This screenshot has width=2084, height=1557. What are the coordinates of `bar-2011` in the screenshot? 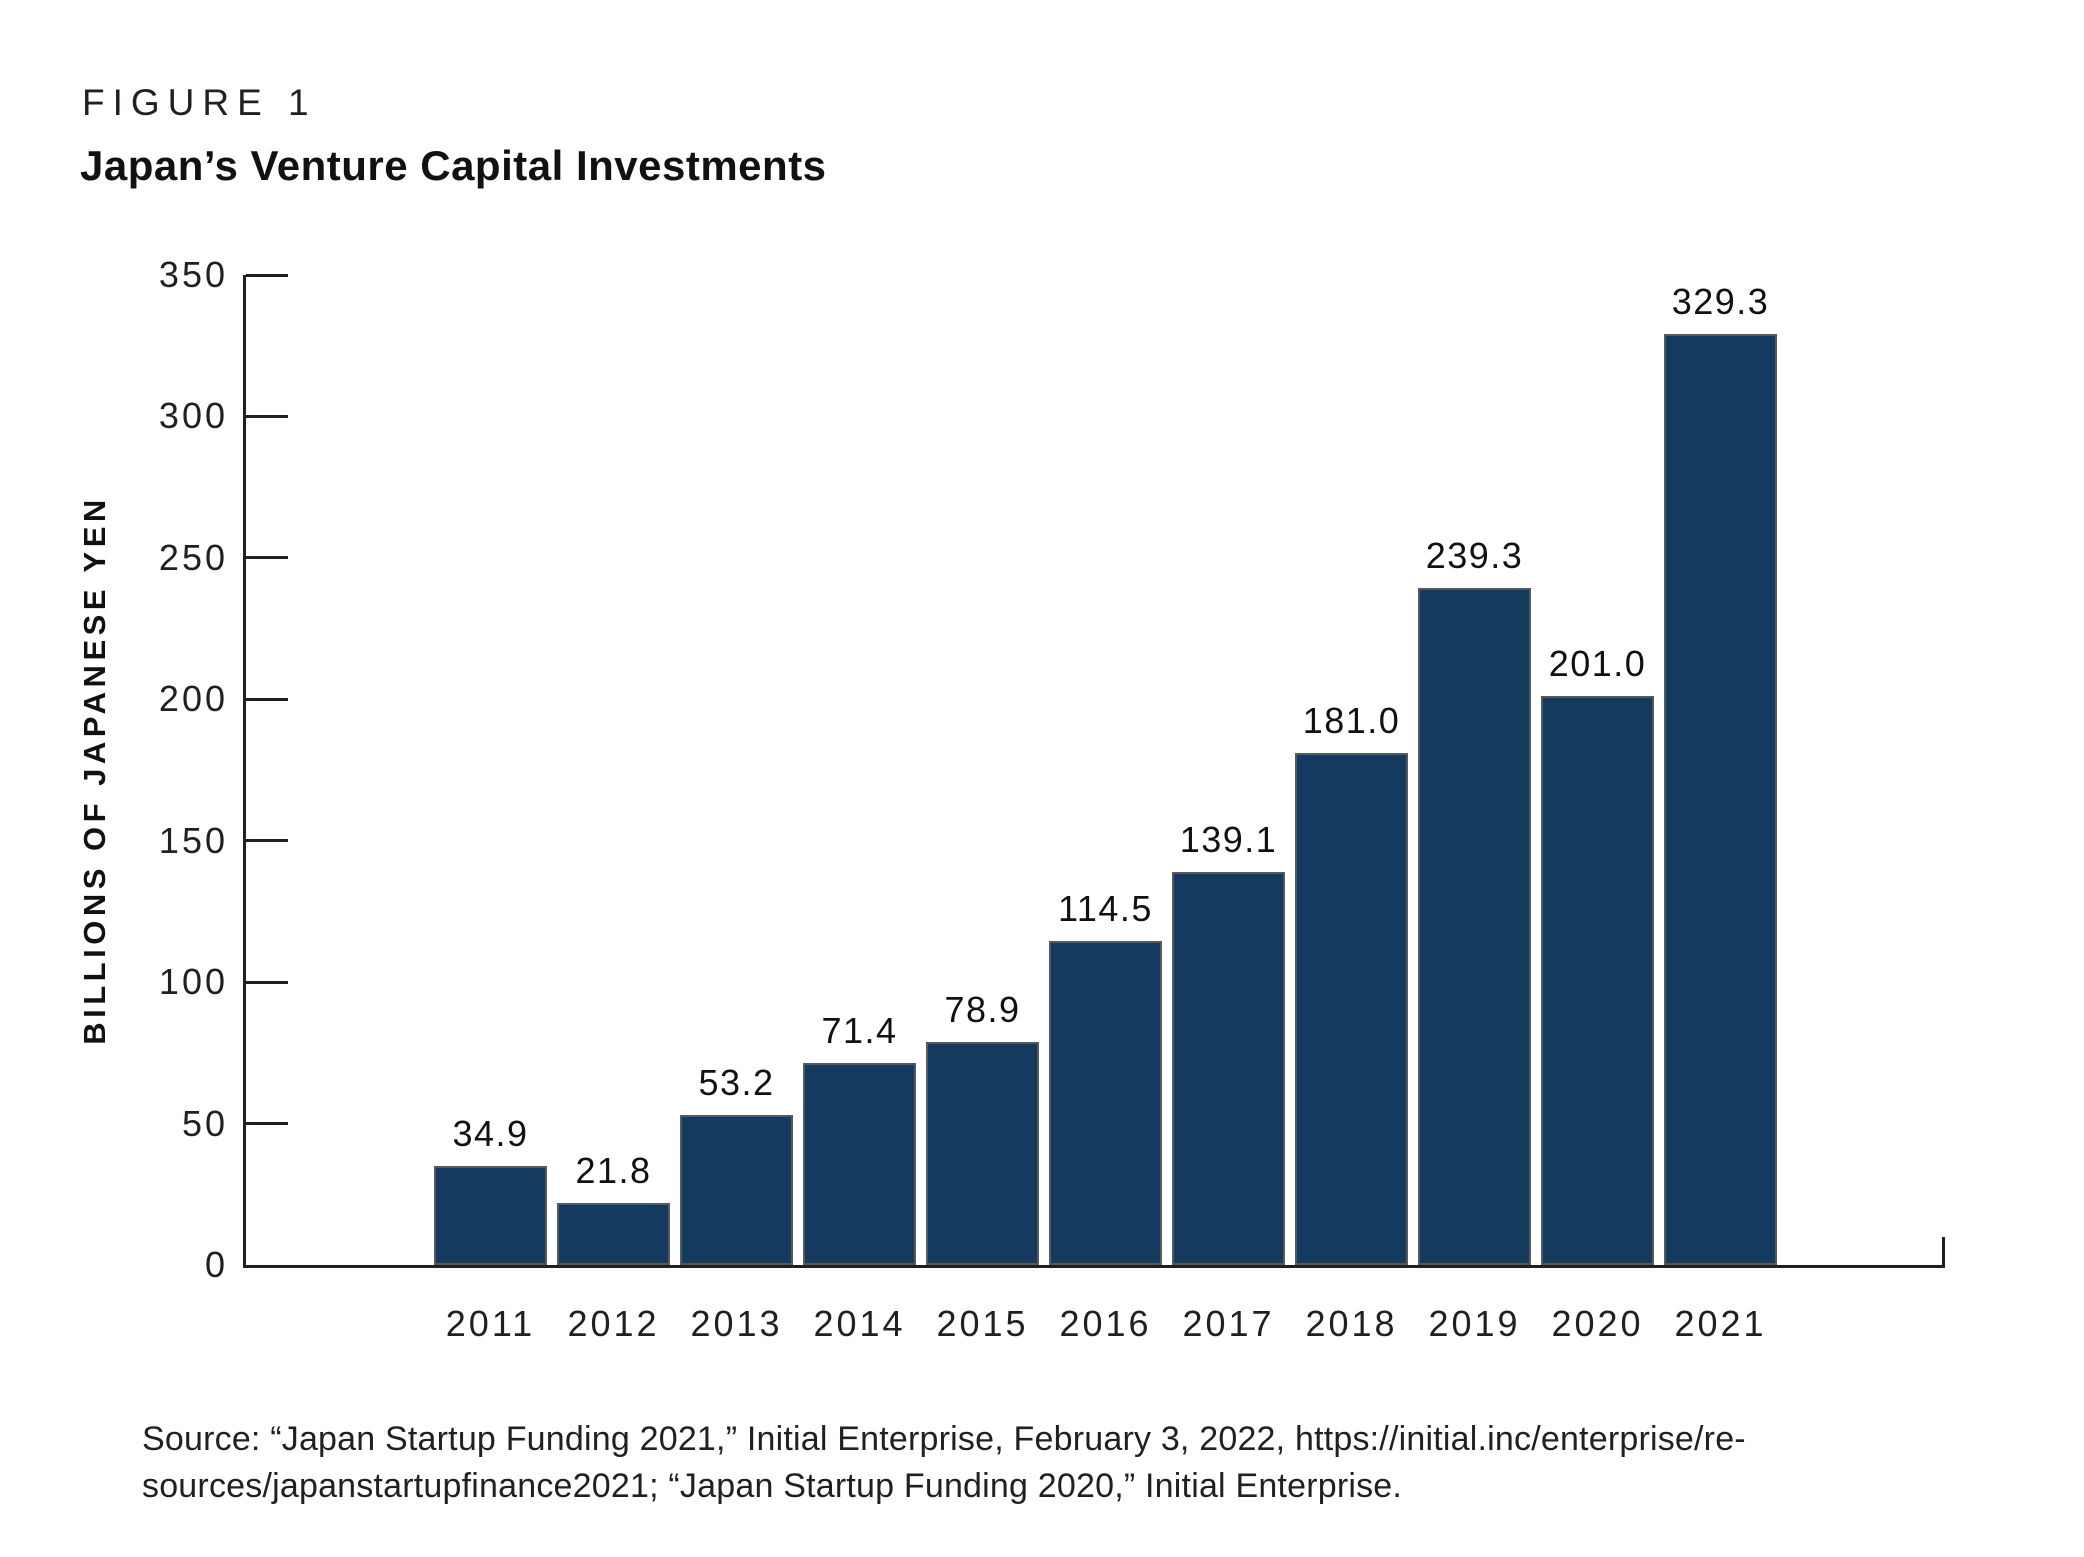 It's located at (490, 1215).